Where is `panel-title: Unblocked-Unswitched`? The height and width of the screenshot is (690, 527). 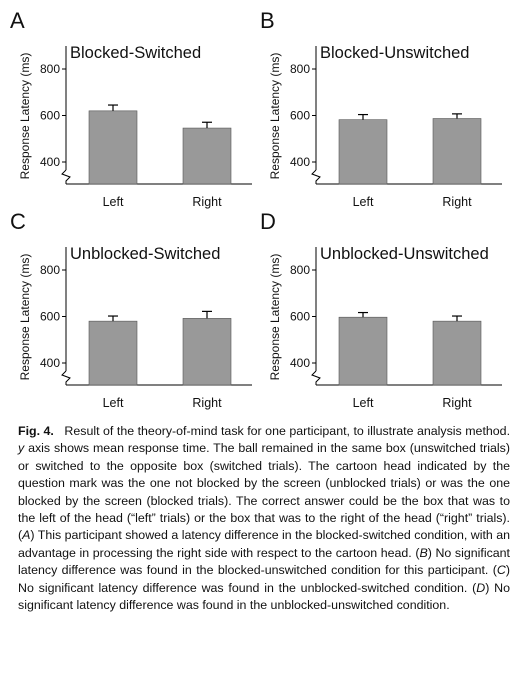 panel-title: Unblocked-Unswitched is located at coordinates (404, 254).